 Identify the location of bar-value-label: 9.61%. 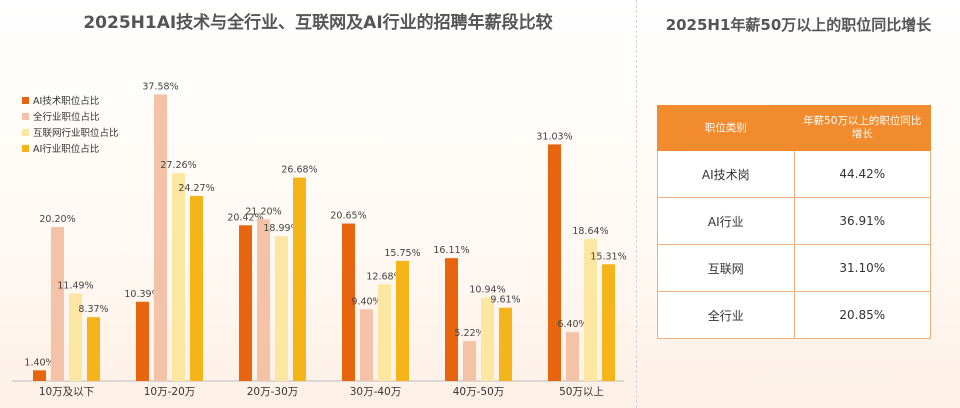
(505, 300).